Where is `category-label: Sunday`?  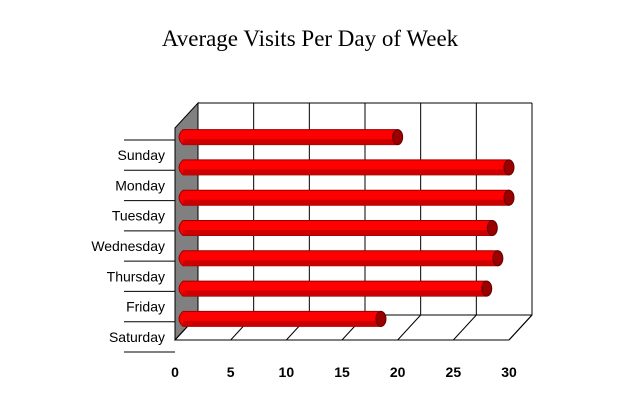
category-label: Sunday is located at coordinates (141, 155).